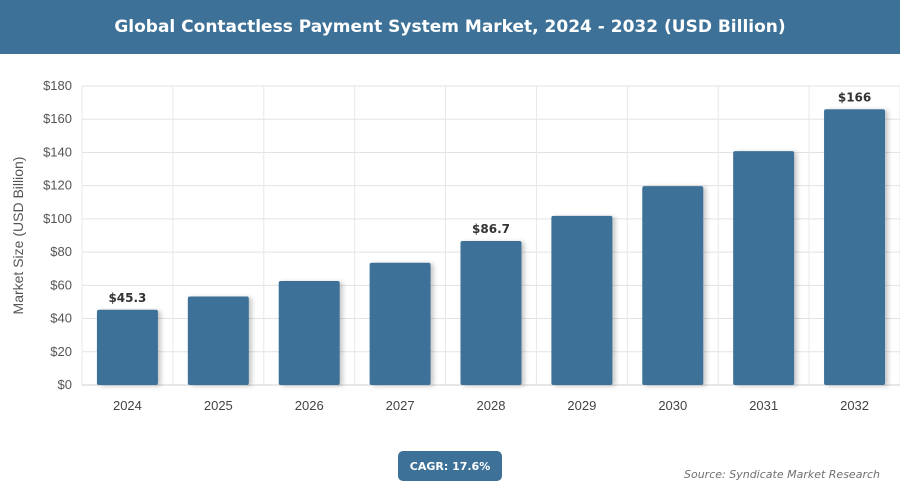  Describe the element at coordinates (57, 85) in the screenshot. I see `y-tick-label: $180` at that location.